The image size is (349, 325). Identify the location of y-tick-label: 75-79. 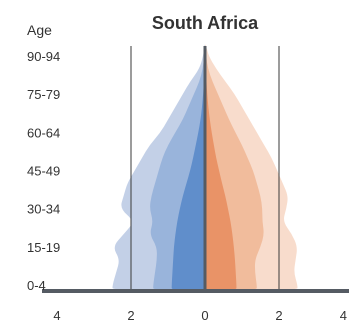
(43, 94).